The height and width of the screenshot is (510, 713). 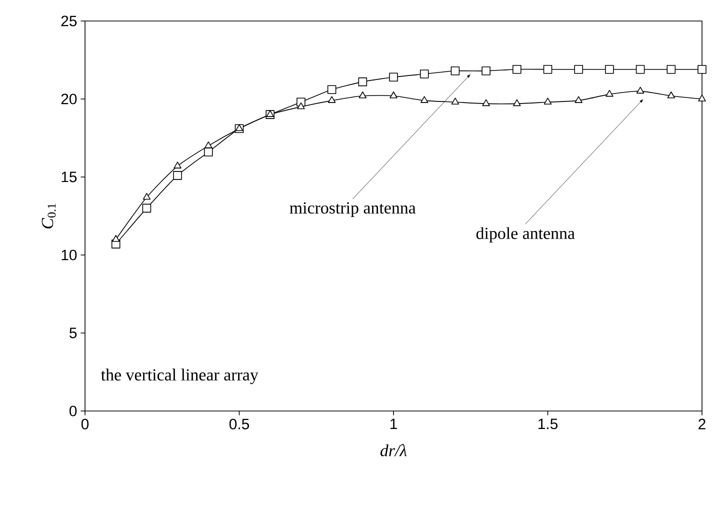 I want to click on x-tick-label: 0.5, so click(x=239, y=424).